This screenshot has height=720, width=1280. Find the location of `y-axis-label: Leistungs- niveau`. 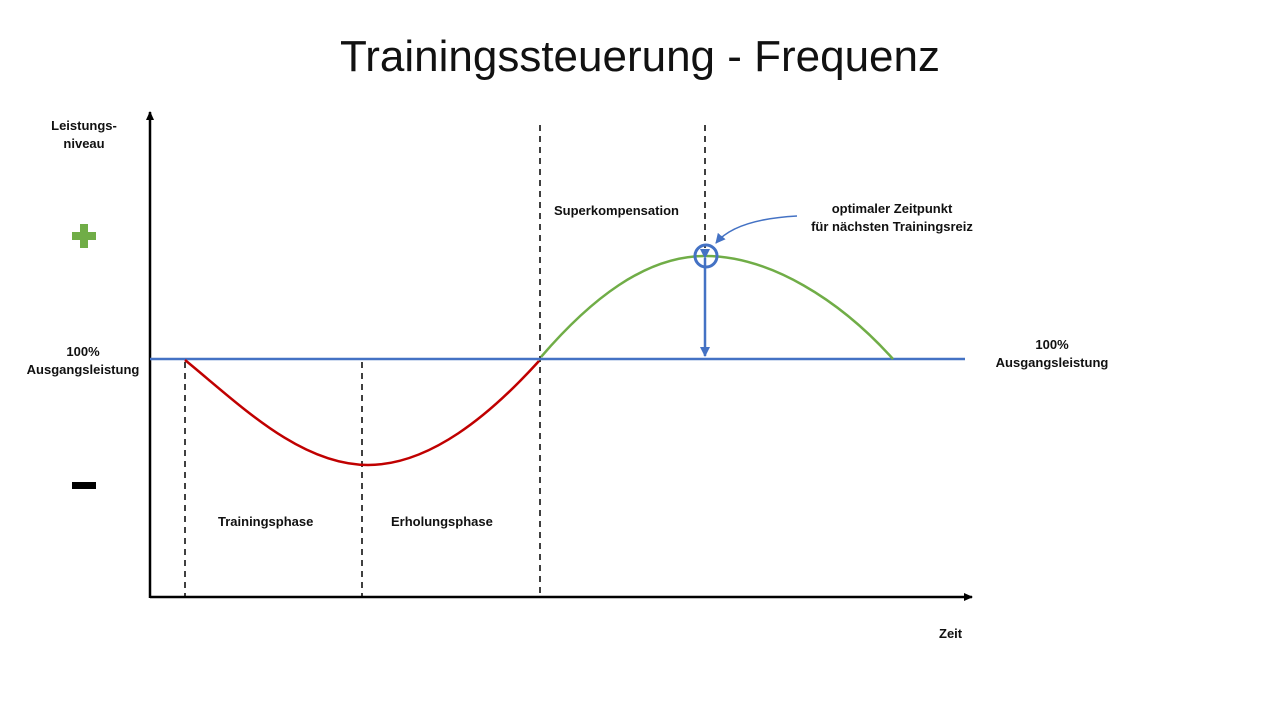

y-axis-label: Leistungs- niveau is located at coordinates (84, 135).